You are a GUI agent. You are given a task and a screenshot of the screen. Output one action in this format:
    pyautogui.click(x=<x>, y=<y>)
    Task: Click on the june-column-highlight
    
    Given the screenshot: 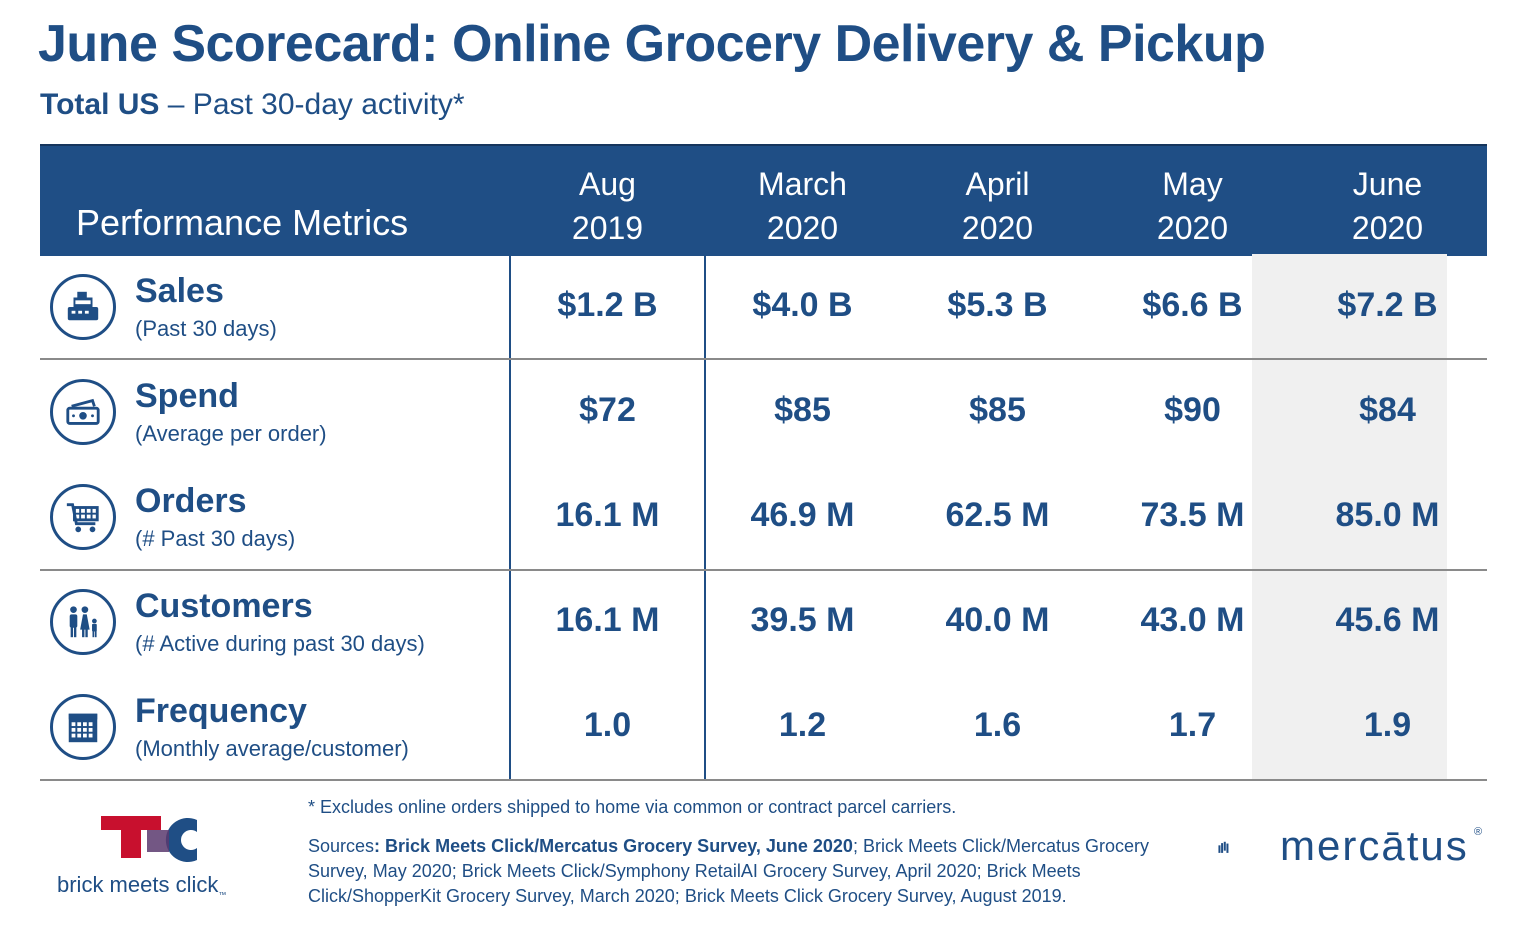 What is the action you would take?
    pyautogui.click(x=1349, y=517)
    